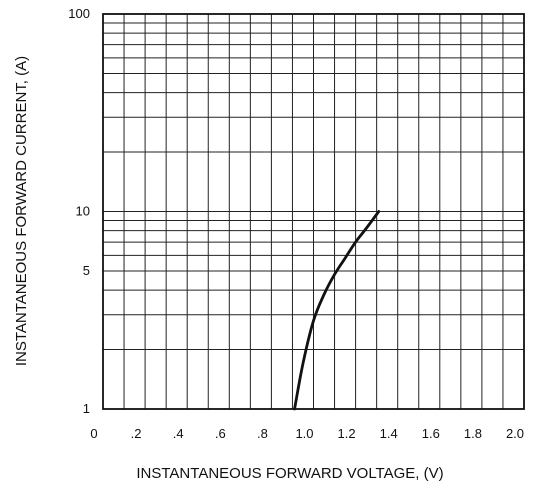 The image size is (542, 485). I want to click on y-tick-label: 1, so click(86, 408).